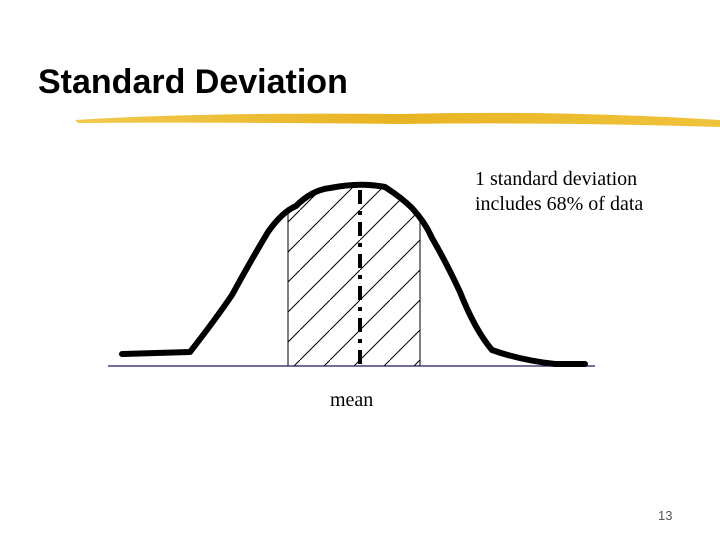 The image size is (720, 540). Describe the element at coordinates (351, 400) in the screenshot. I see `mean-label: mean` at that location.